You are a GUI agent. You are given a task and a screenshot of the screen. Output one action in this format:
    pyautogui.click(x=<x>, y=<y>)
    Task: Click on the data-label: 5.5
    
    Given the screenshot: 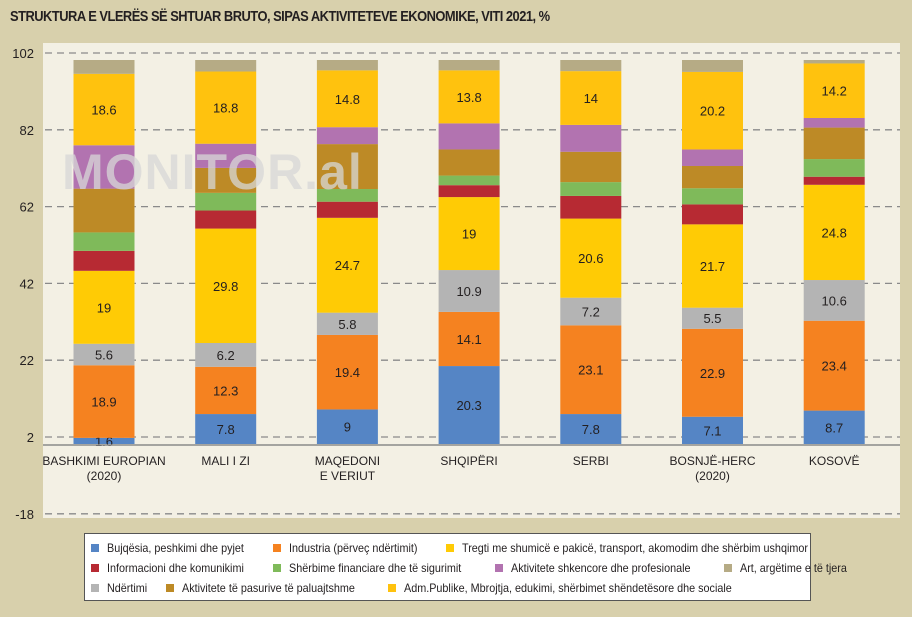 What is the action you would take?
    pyautogui.click(x=712, y=318)
    